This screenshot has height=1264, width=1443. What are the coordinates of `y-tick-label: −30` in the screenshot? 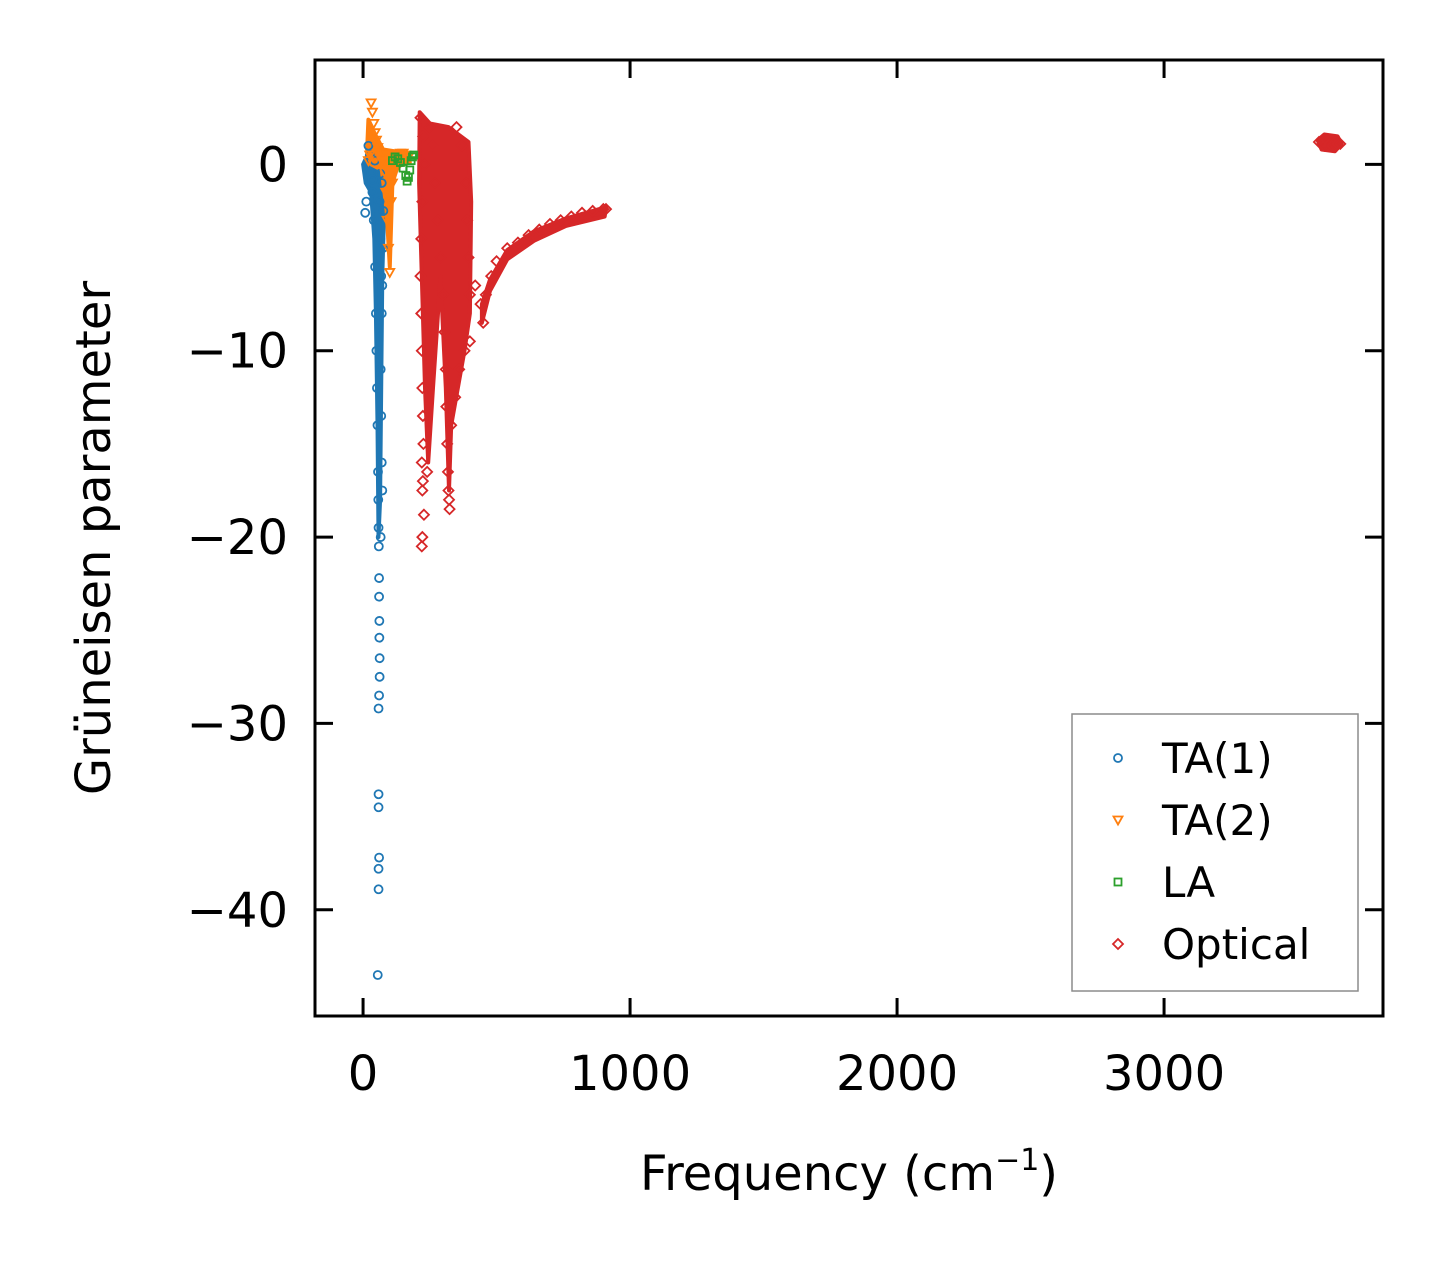 It's located at (237, 724).